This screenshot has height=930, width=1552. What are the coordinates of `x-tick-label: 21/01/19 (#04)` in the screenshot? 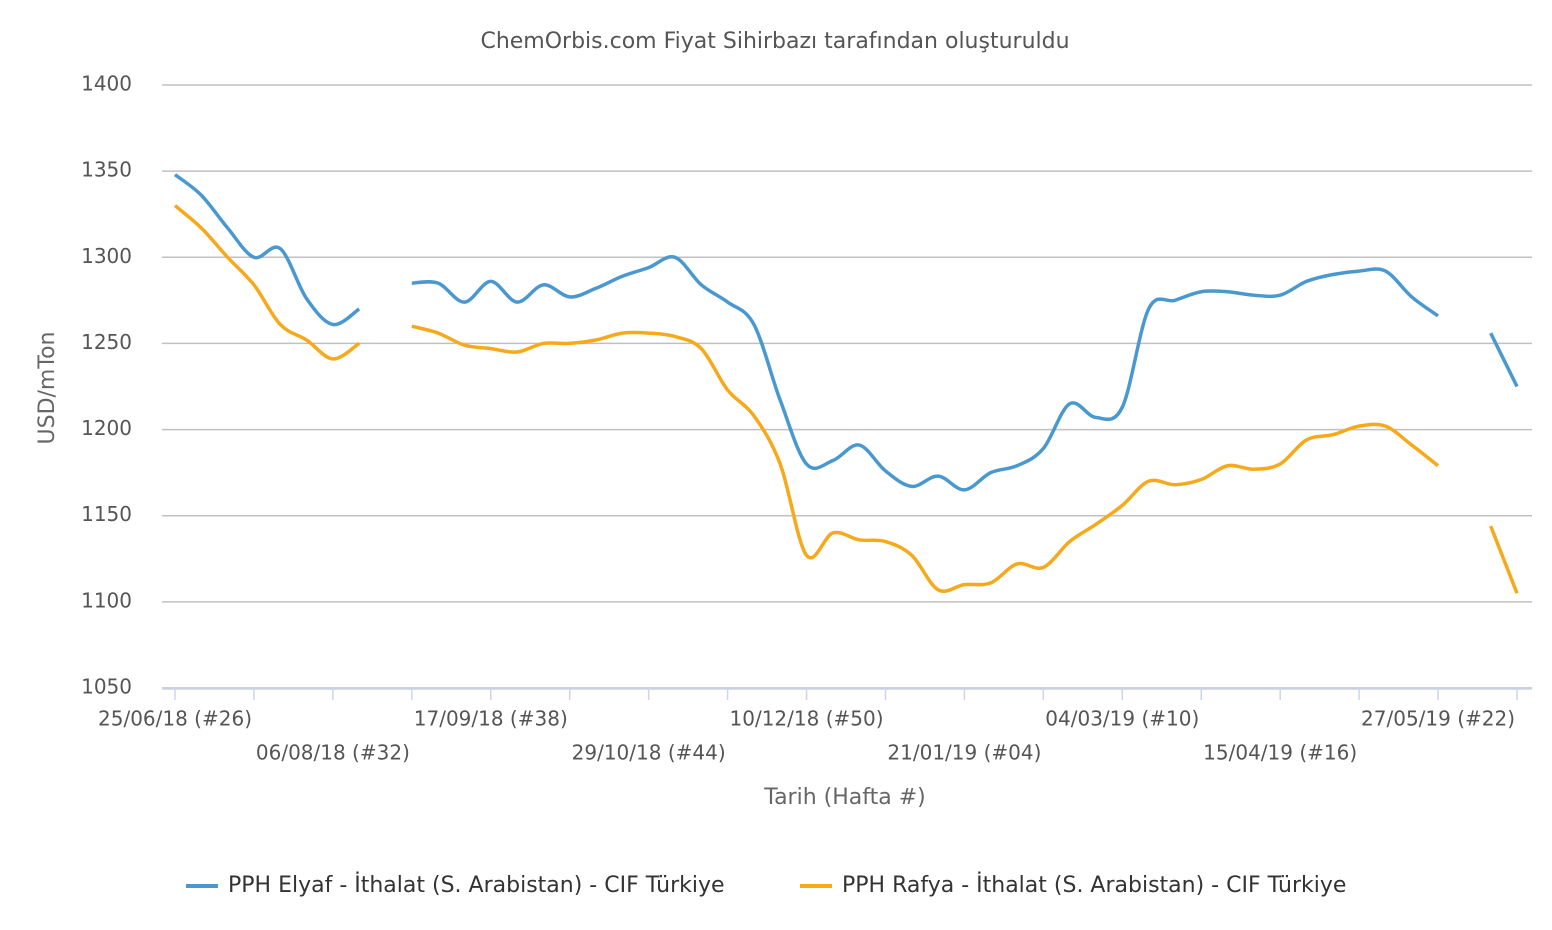 It's located at (964, 753).